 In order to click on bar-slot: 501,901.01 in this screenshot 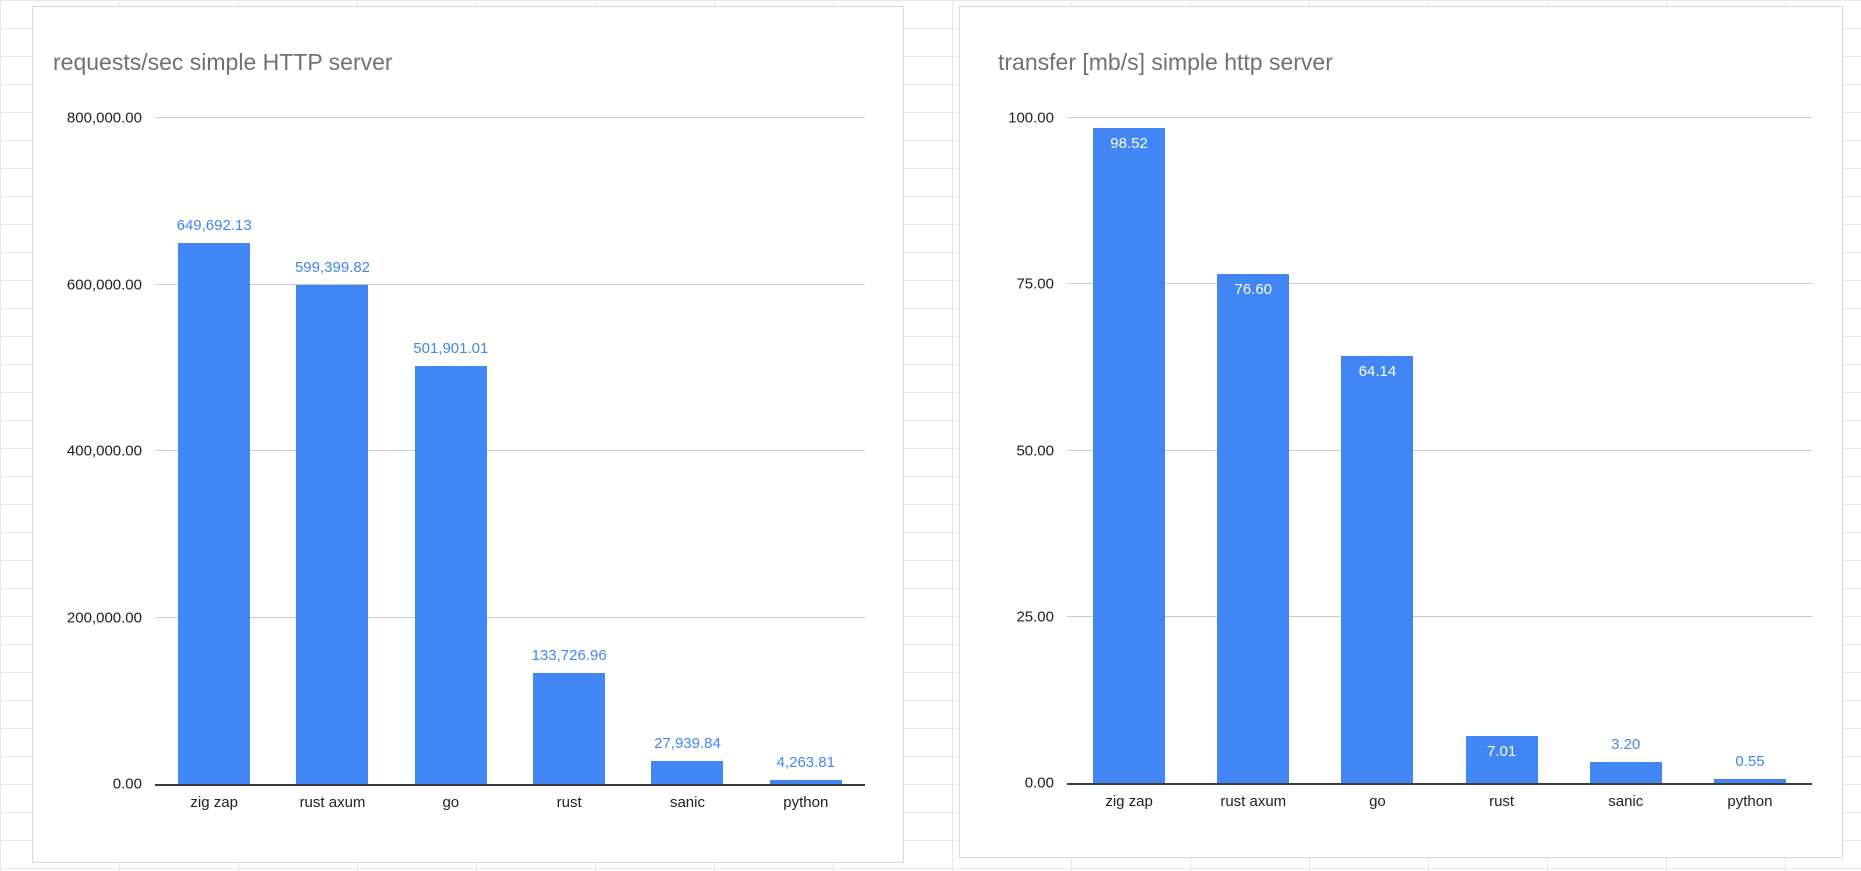, I will do `click(451, 451)`.